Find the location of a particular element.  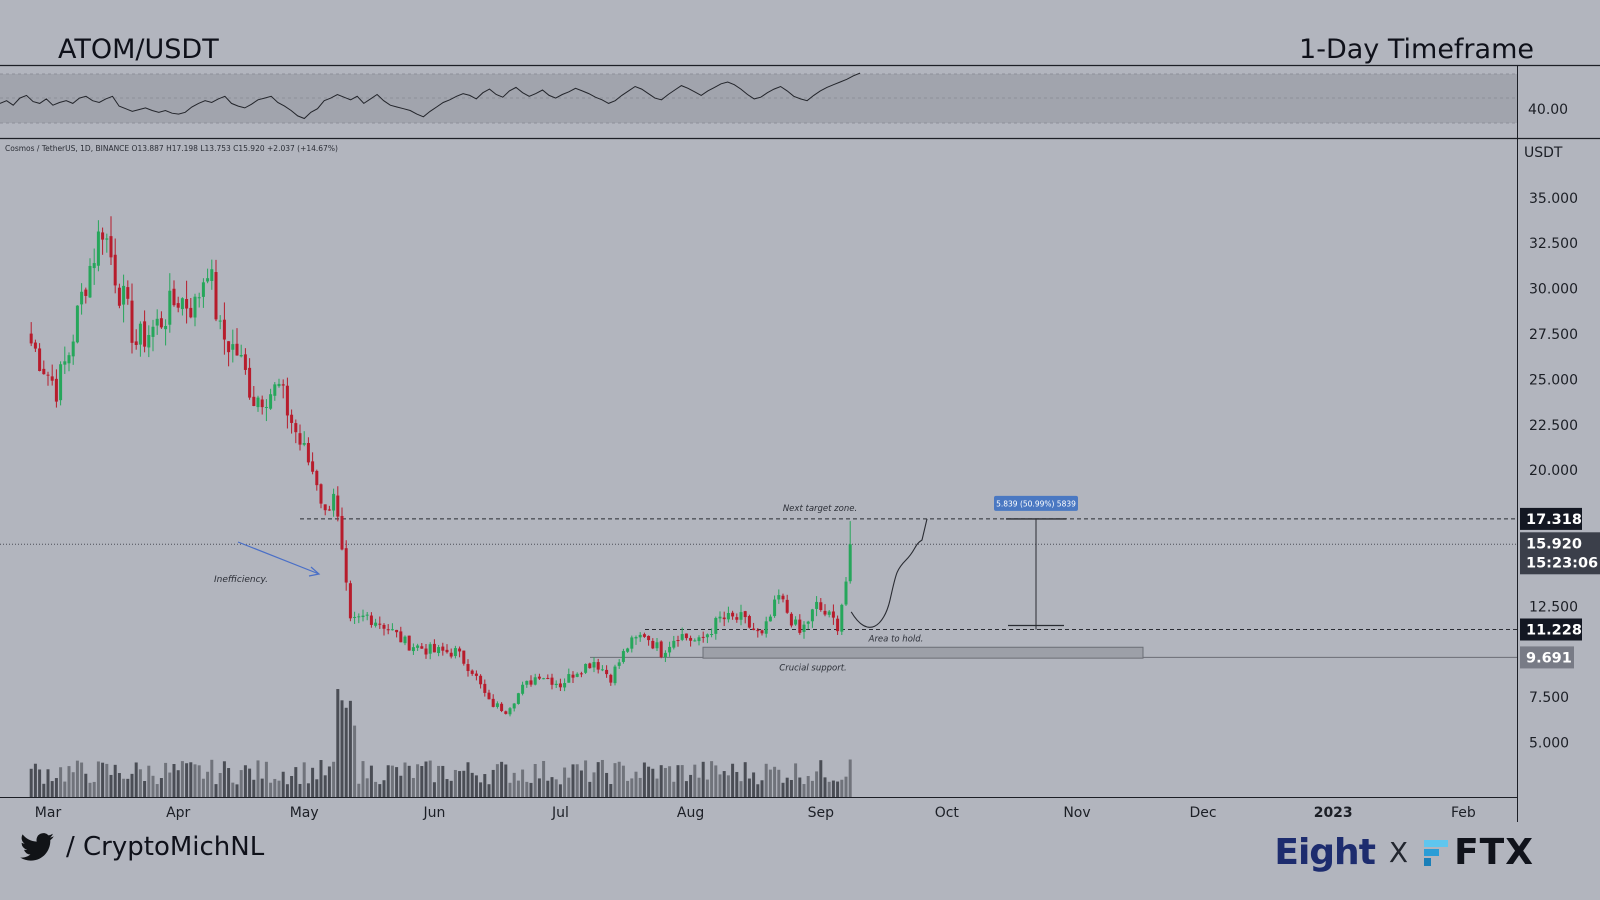

inefficiency-arrow-head is located at coordinates (314, 571).